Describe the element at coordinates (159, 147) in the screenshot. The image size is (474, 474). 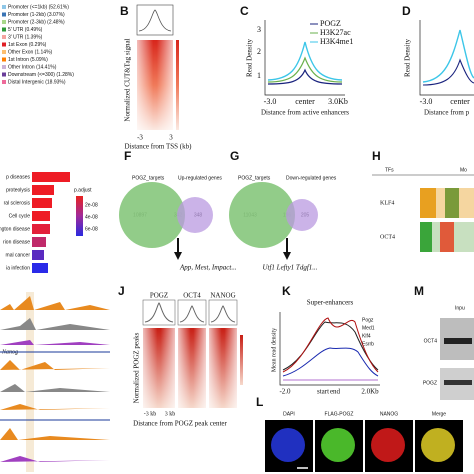
I see `axis-label: Distance from TSS (kb)` at that location.